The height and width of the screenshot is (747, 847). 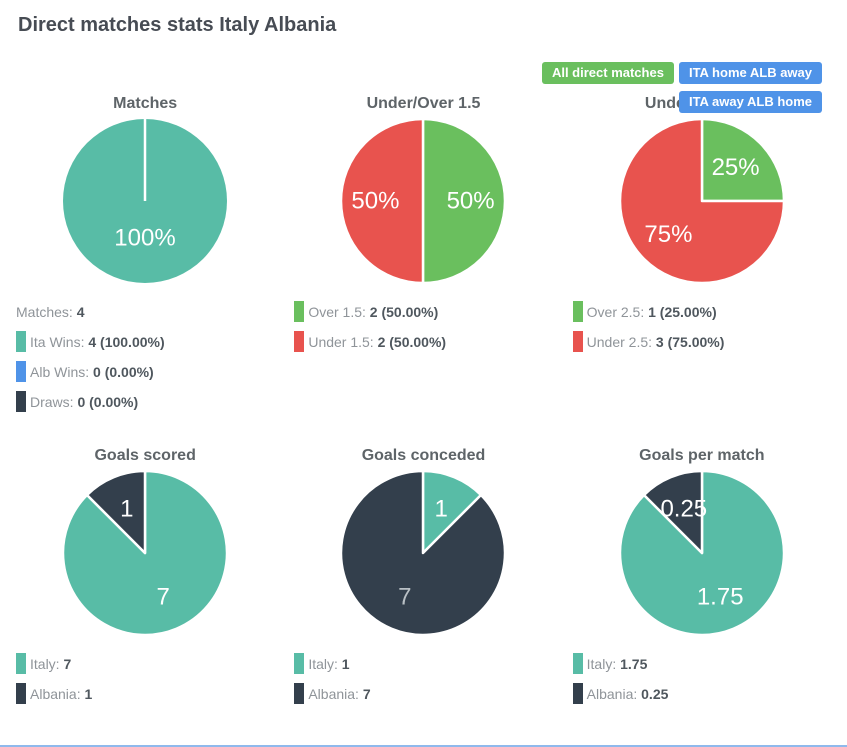 I want to click on legend-item: Italy: 7, so click(x=150, y=663).